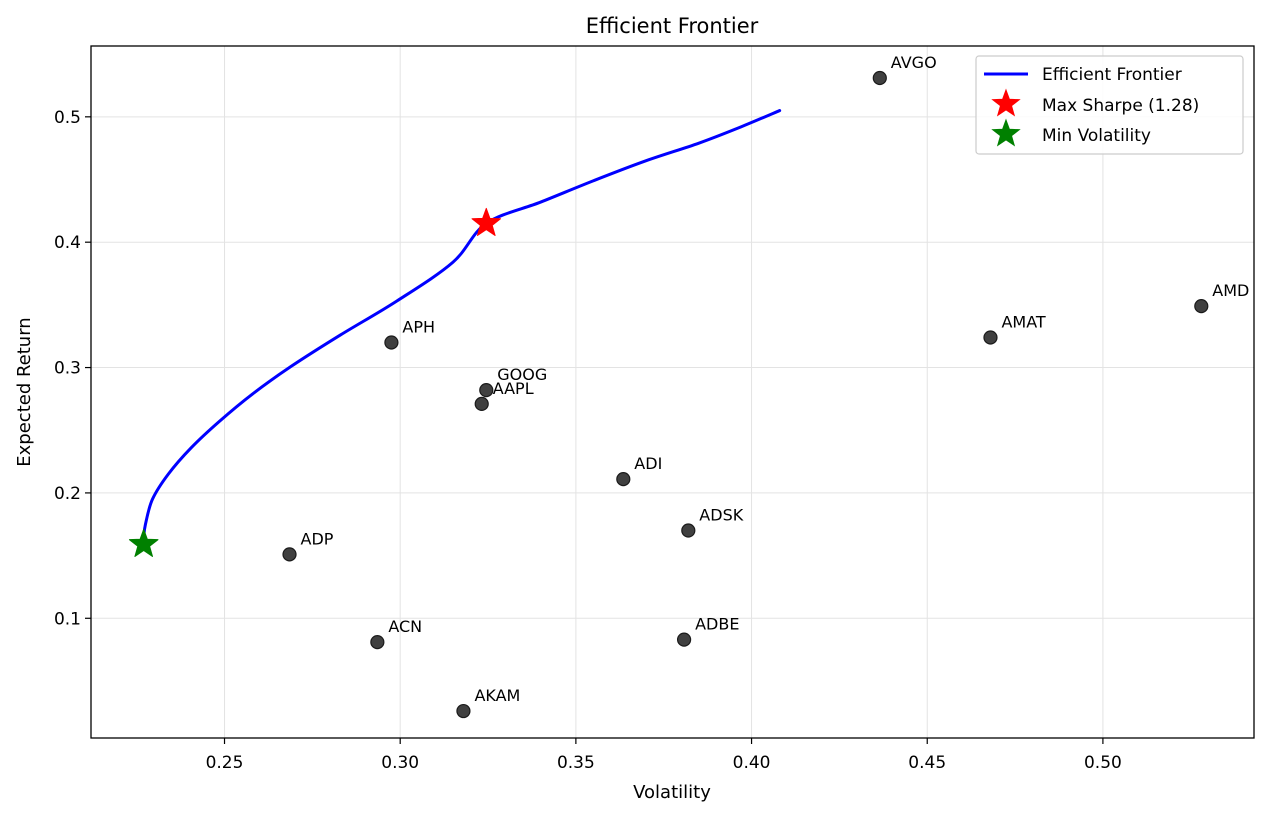 This screenshot has height=817, width=1269. I want to click on asset-label-avgo: AVGO, so click(914, 62).